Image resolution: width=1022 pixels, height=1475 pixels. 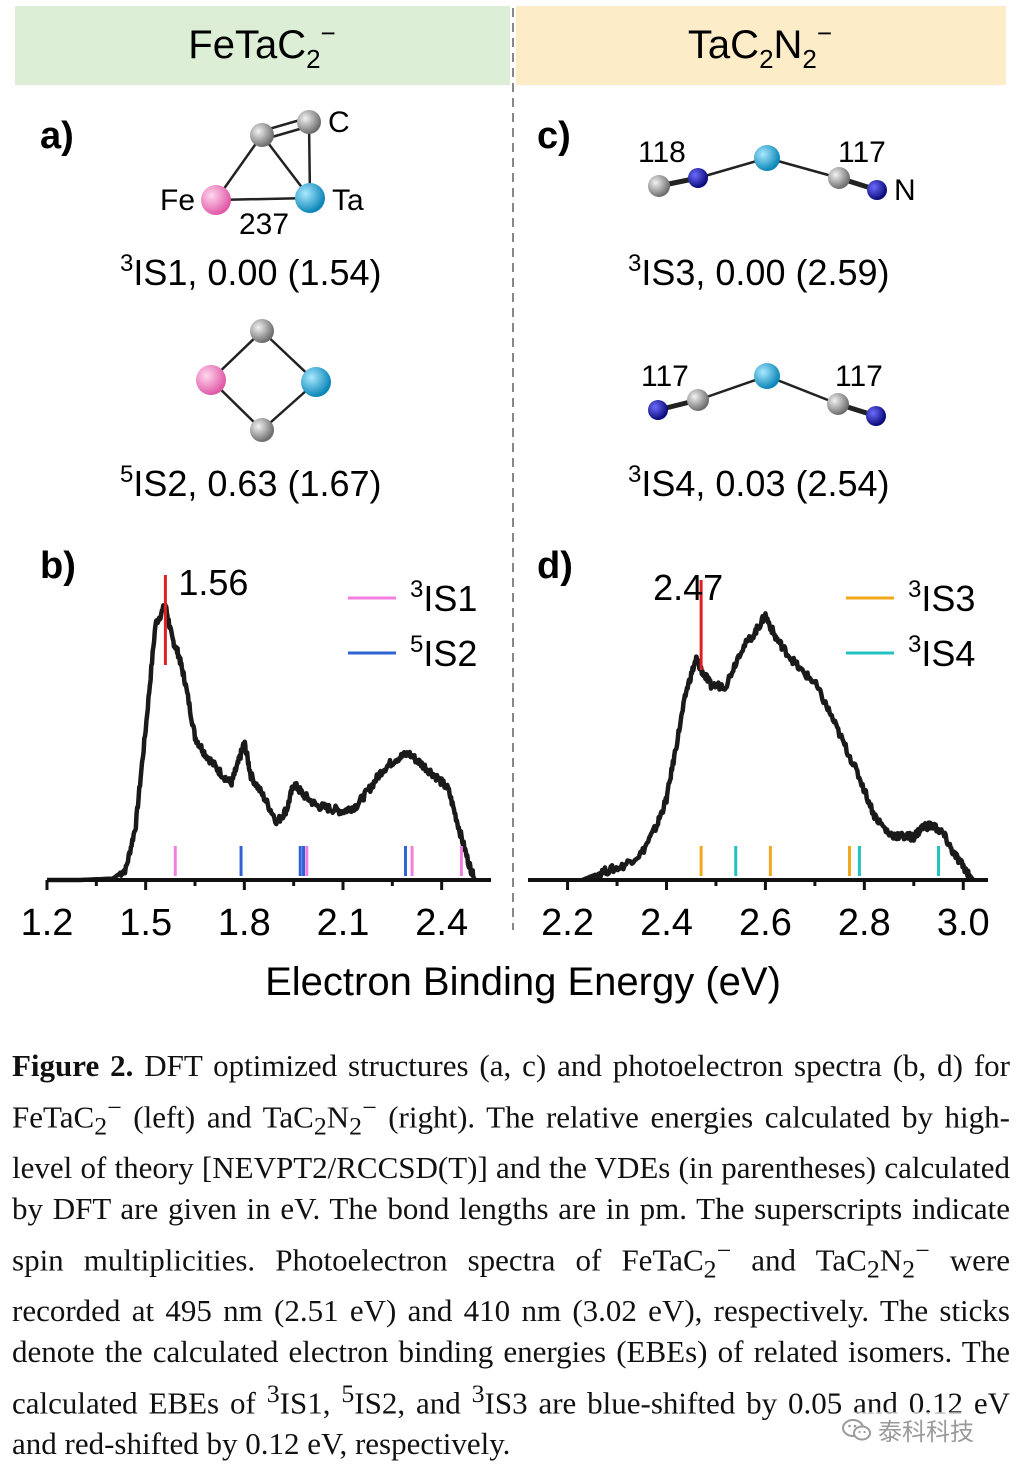 I want to click on atom-n-is3a, so click(x=698, y=178).